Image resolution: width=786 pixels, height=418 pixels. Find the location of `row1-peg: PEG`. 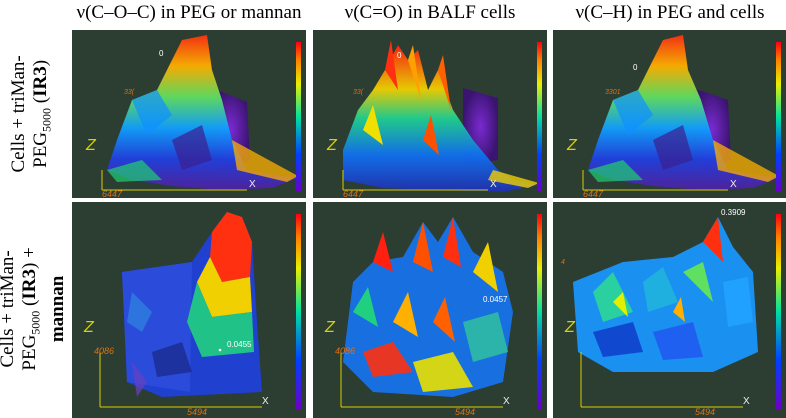

row1-peg: PEG is located at coordinates (41, 150).